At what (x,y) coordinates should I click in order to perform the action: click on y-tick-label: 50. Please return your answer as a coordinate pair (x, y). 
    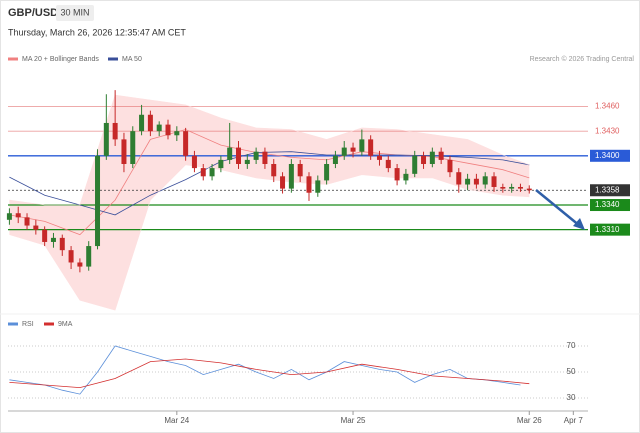
    Looking at the image, I should click on (571, 371).